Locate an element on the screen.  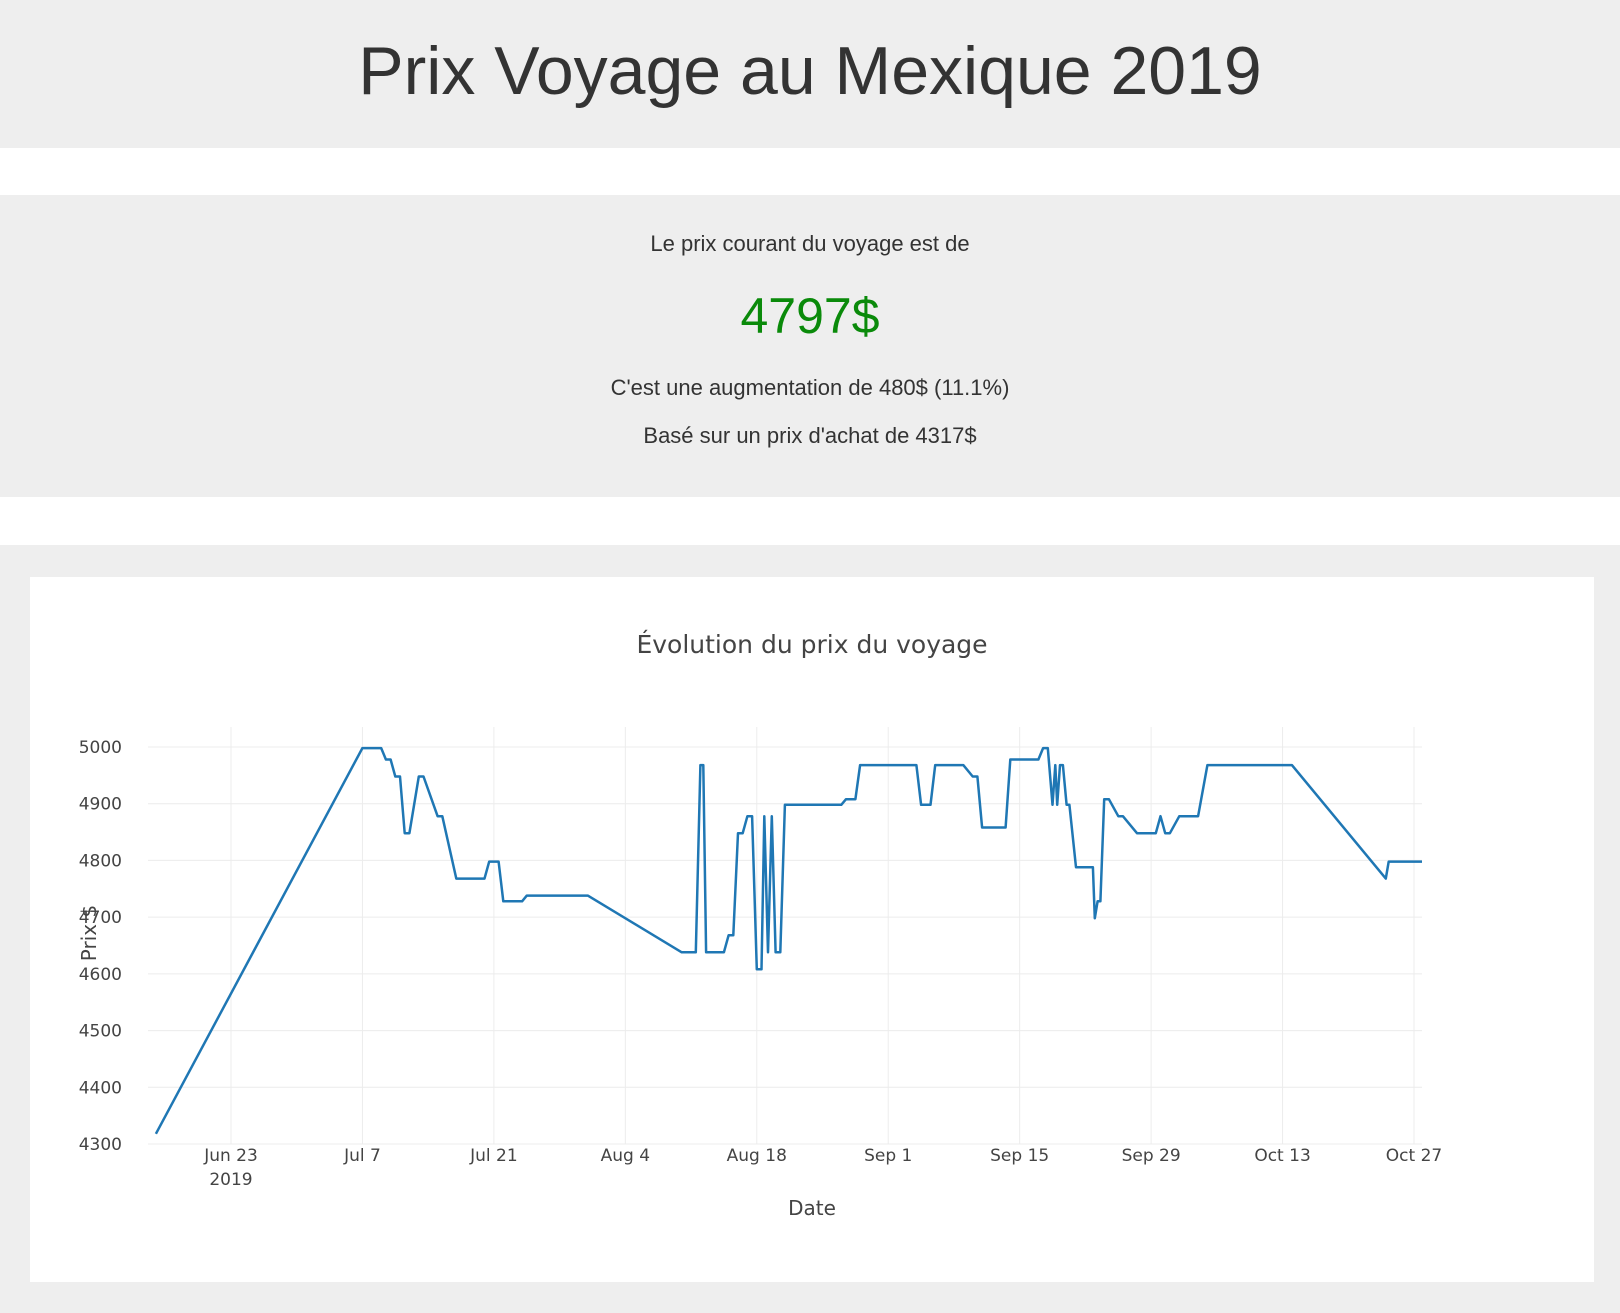
y-tick-label: 4900 is located at coordinates (100, 805).